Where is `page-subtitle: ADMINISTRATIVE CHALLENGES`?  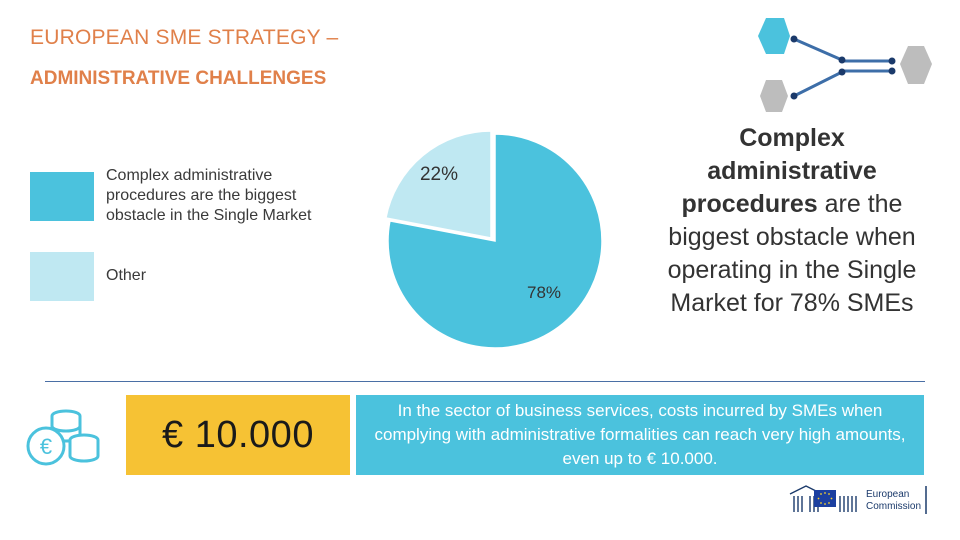
page-subtitle: ADMINISTRATIVE CHALLENGES is located at coordinates (178, 78).